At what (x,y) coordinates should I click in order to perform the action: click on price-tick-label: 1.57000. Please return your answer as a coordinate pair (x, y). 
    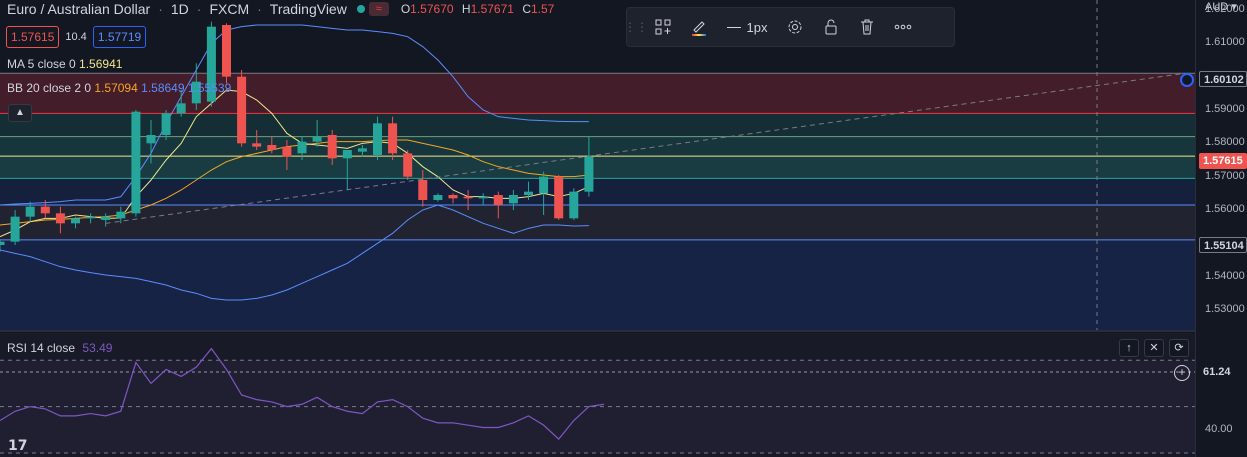
    Looking at the image, I should click on (1225, 175).